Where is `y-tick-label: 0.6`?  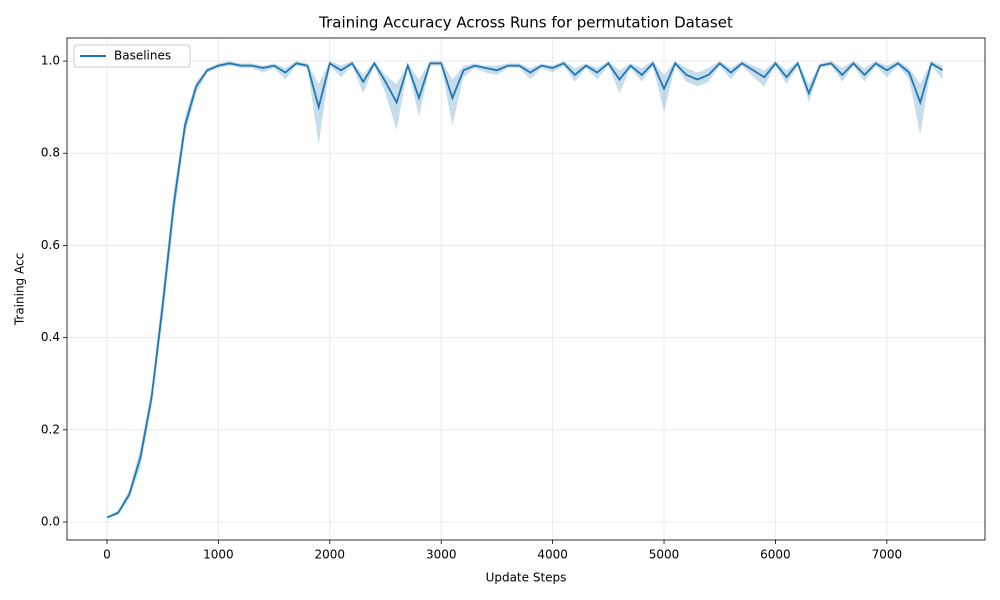
y-tick-label: 0.6 is located at coordinates (50, 245).